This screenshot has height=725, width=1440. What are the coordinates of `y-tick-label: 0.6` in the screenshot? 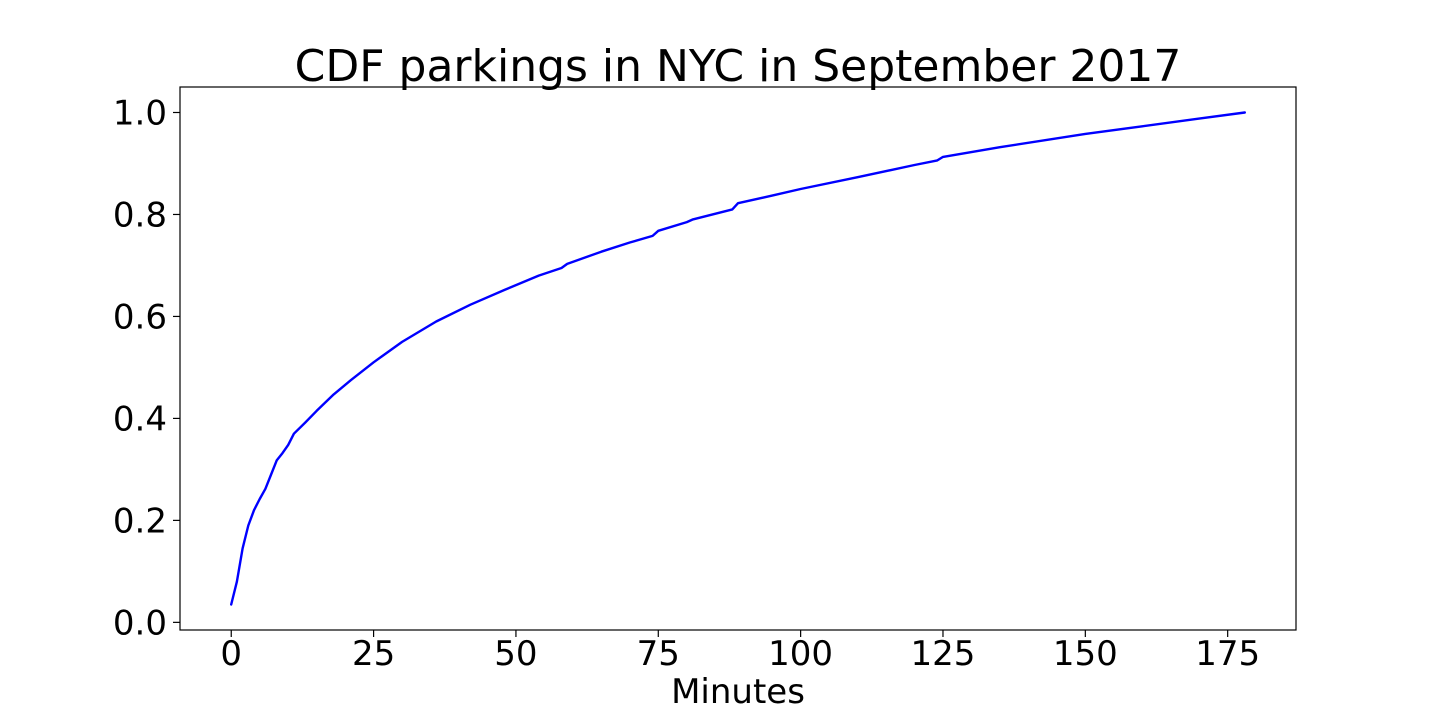 It's located at (140, 317).